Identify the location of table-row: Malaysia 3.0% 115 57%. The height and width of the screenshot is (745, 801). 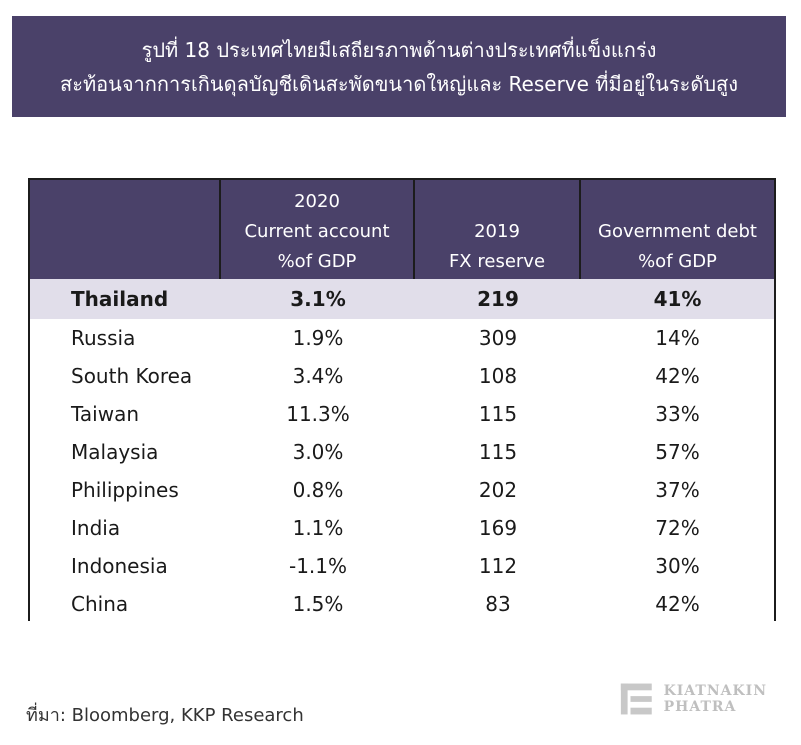
(402, 452).